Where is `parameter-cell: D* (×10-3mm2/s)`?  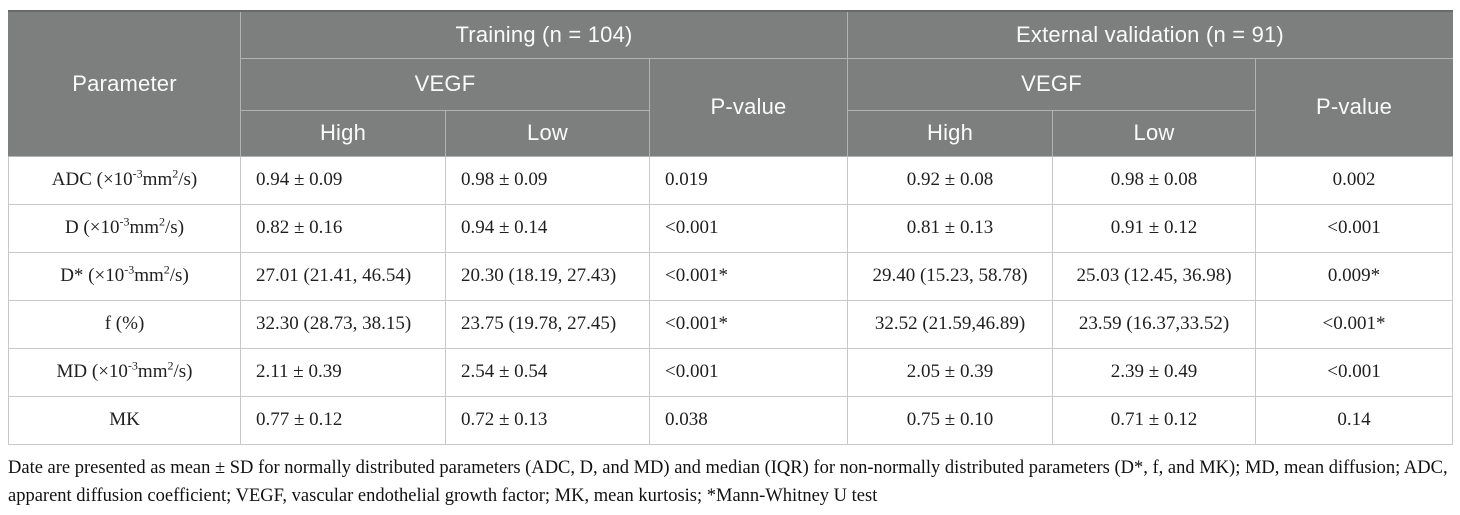 parameter-cell: D* (×10-3mm2/s) is located at coordinates (124, 276).